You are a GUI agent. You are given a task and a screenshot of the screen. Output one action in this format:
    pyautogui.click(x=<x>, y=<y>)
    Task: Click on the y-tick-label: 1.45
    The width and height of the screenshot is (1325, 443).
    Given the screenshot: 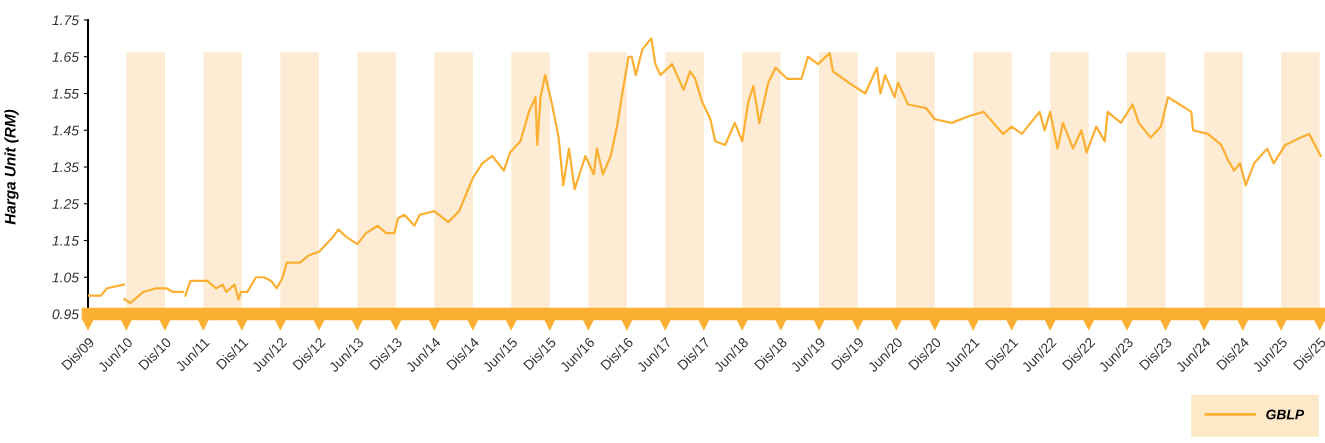 What is the action you would take?
    pyautogui.click(x=66, y=130)
    